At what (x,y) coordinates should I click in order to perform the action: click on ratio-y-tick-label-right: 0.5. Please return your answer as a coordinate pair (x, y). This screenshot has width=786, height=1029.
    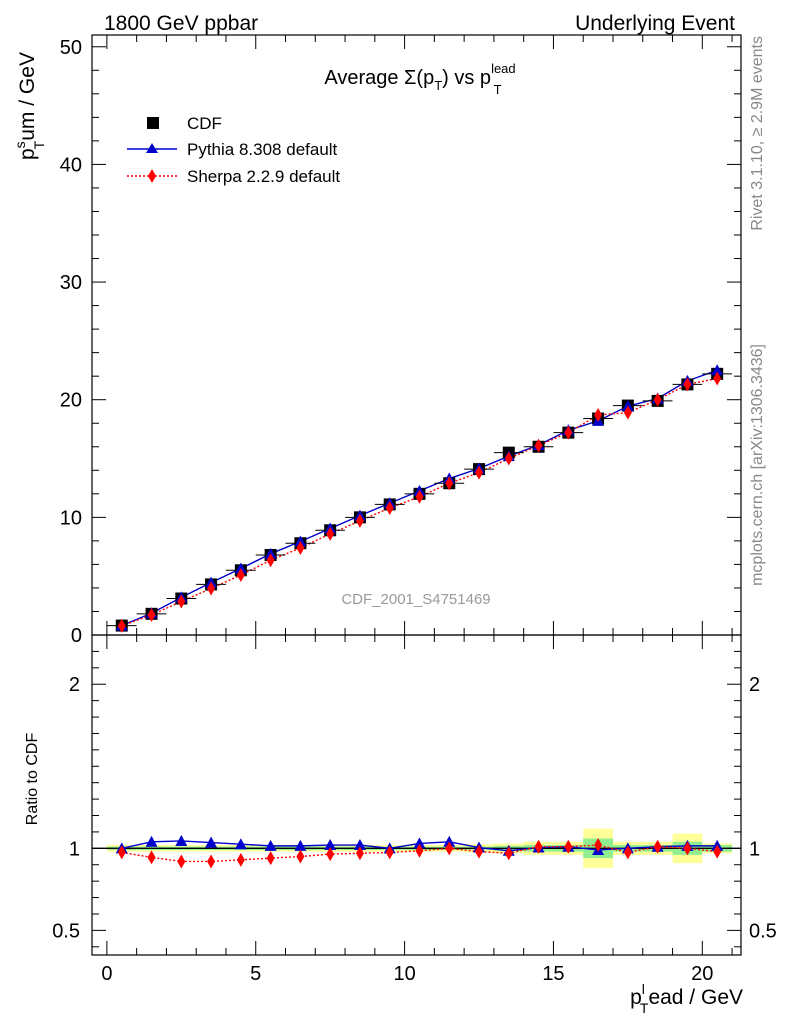
    Looking at the image, I should click on (763, 931).